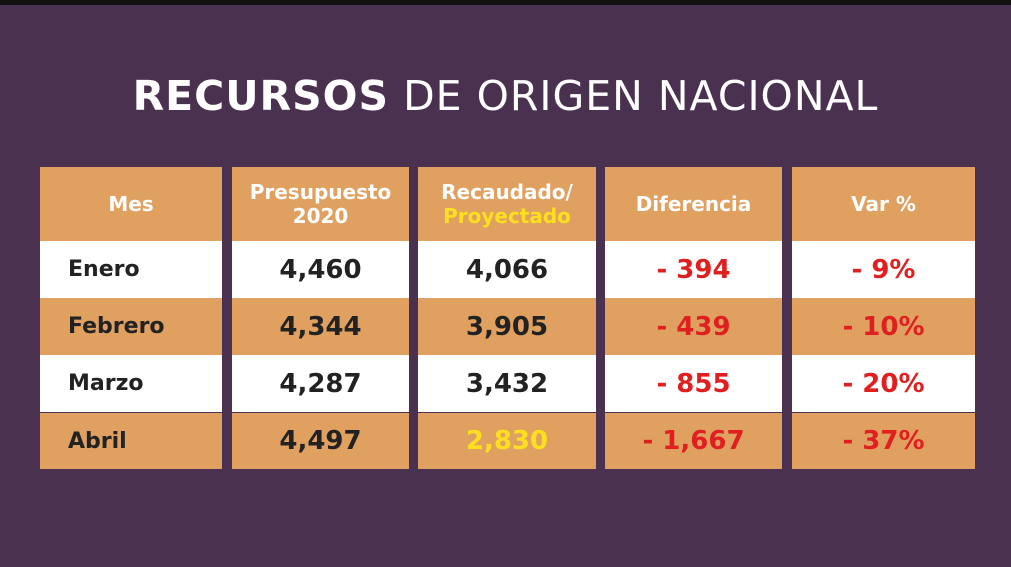  What do you see at coordinates (507, 269) in the screenshot?
I see `cell-recaudado: 4,066` at bounding box center [507, 269].